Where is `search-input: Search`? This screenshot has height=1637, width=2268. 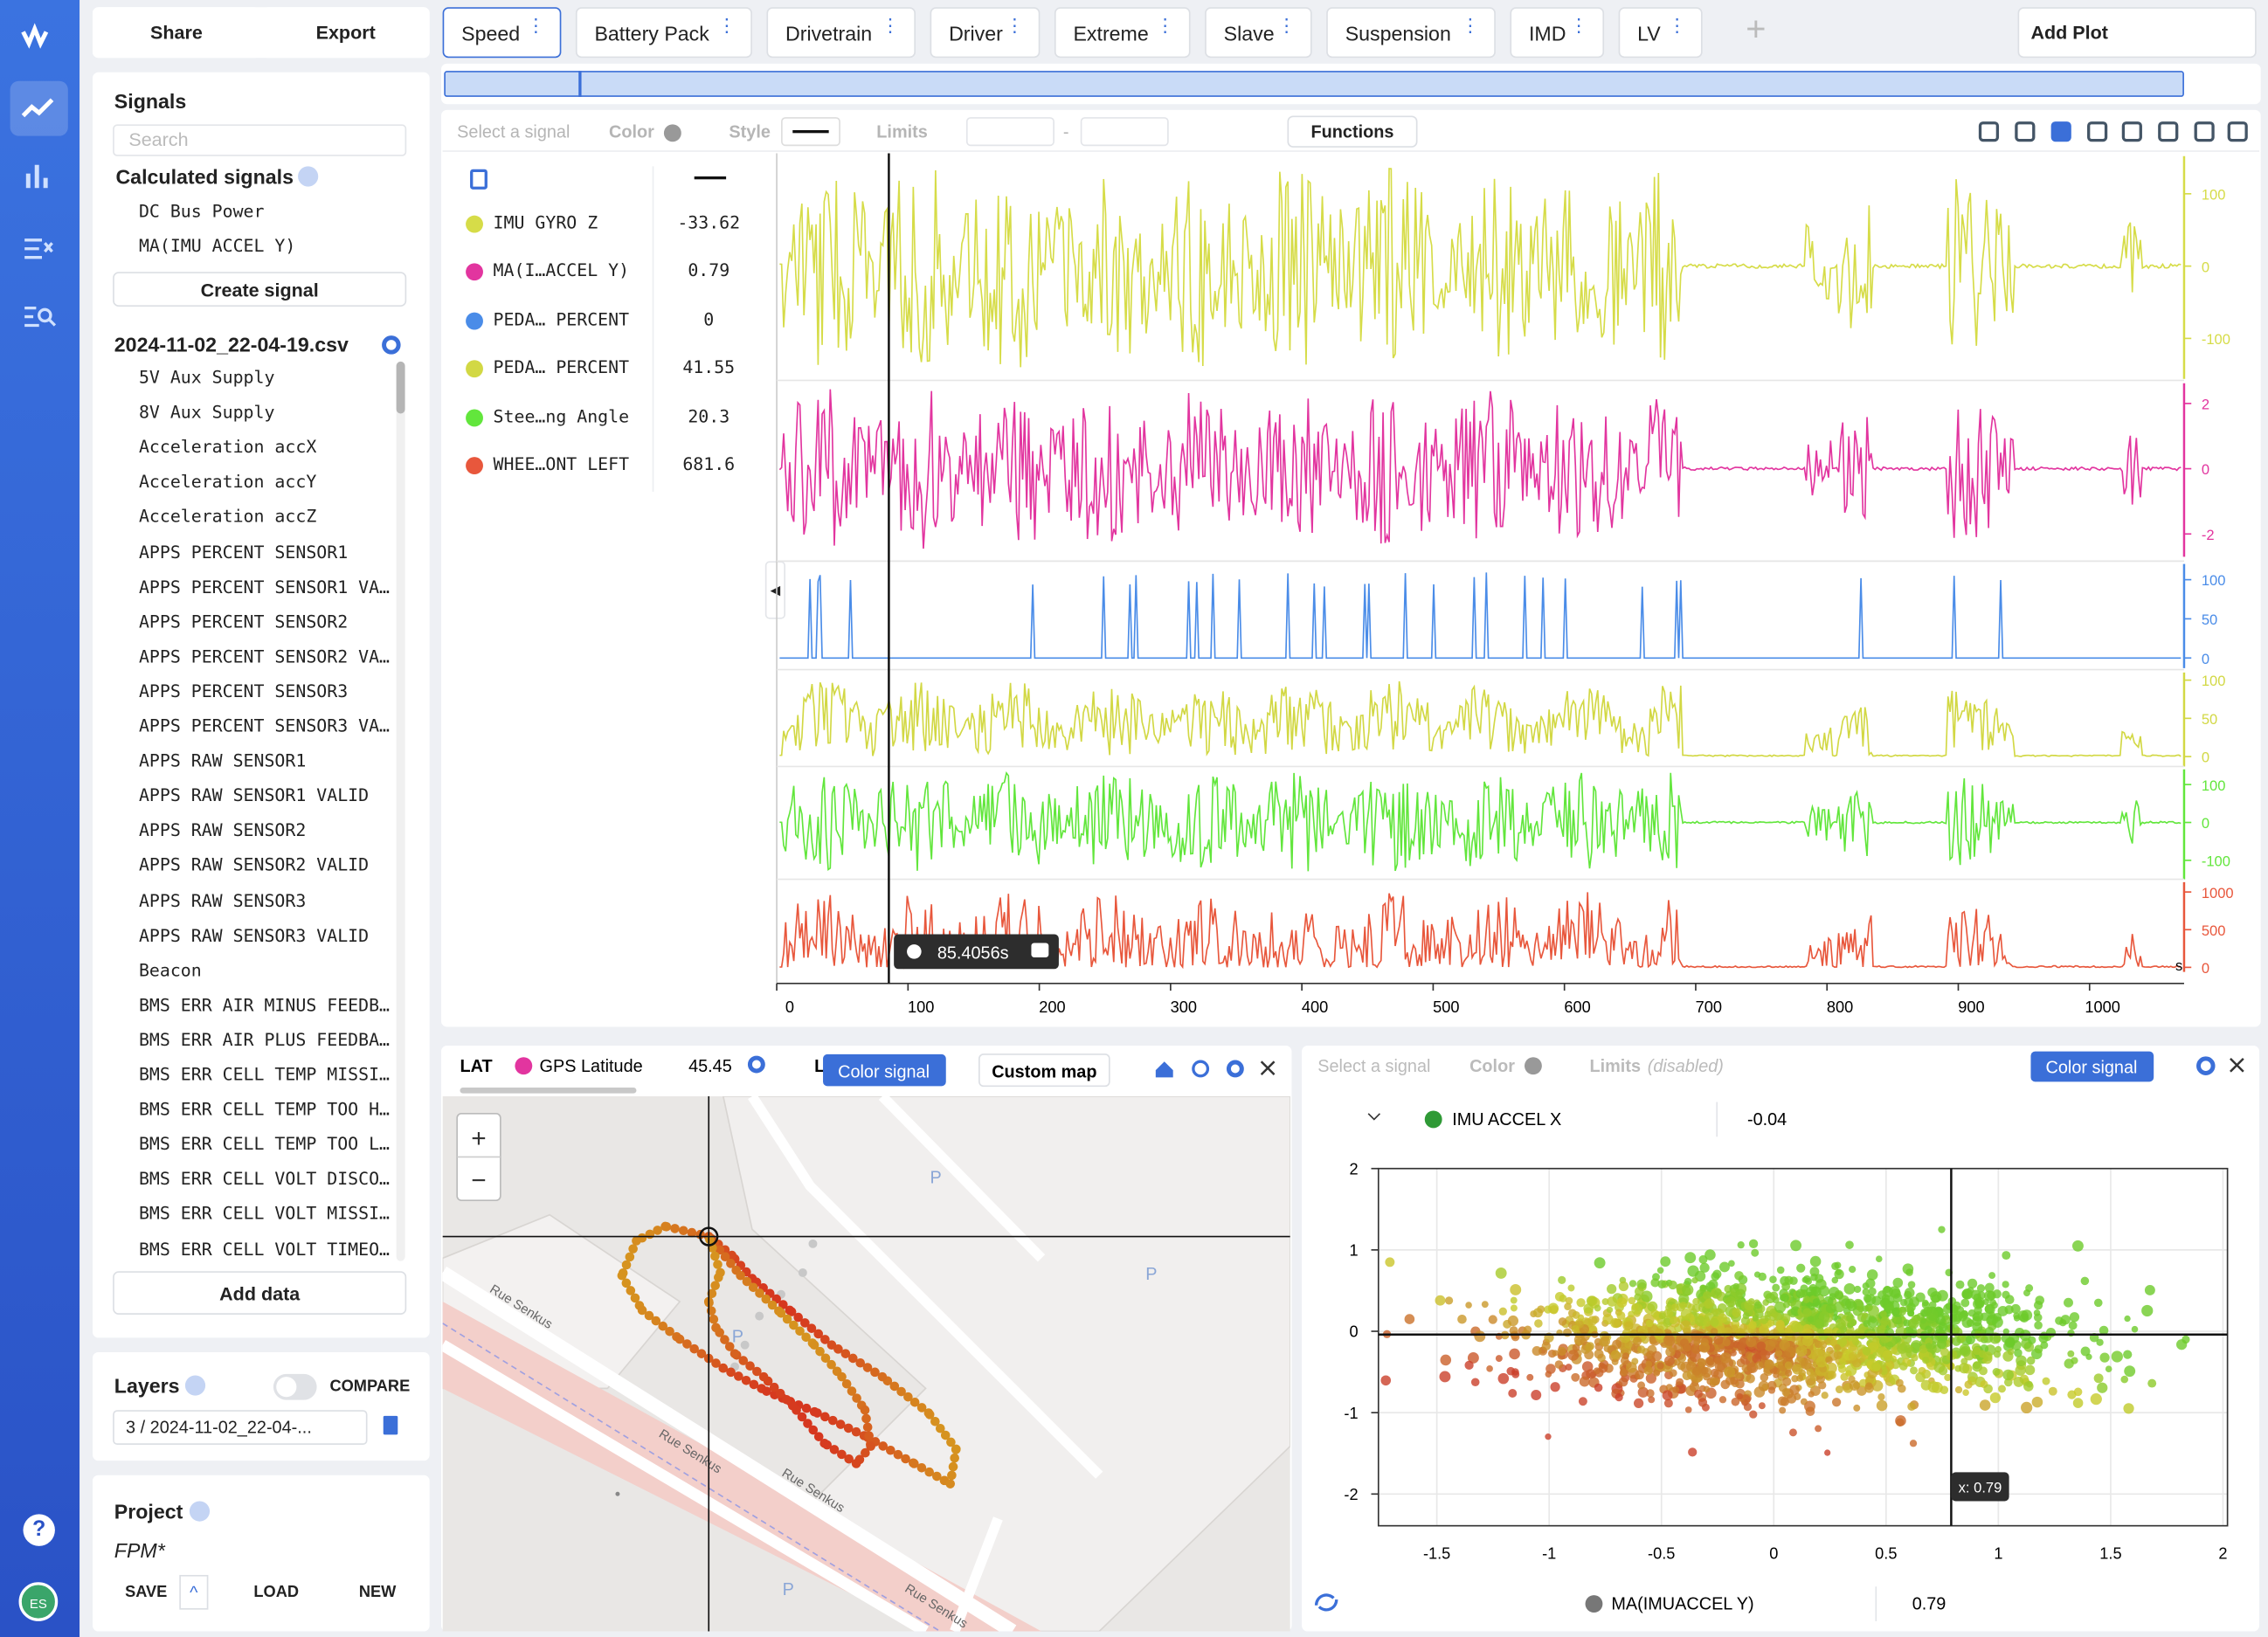
search-input: Search is located at coordinates (260, 140).